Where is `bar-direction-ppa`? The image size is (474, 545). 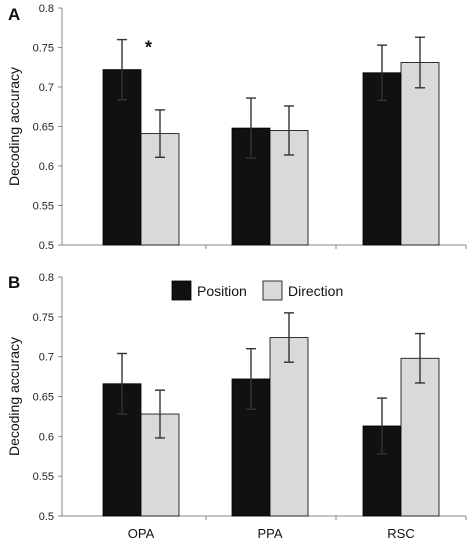
bar-direction-ppa is located at coordinates (289, 427).